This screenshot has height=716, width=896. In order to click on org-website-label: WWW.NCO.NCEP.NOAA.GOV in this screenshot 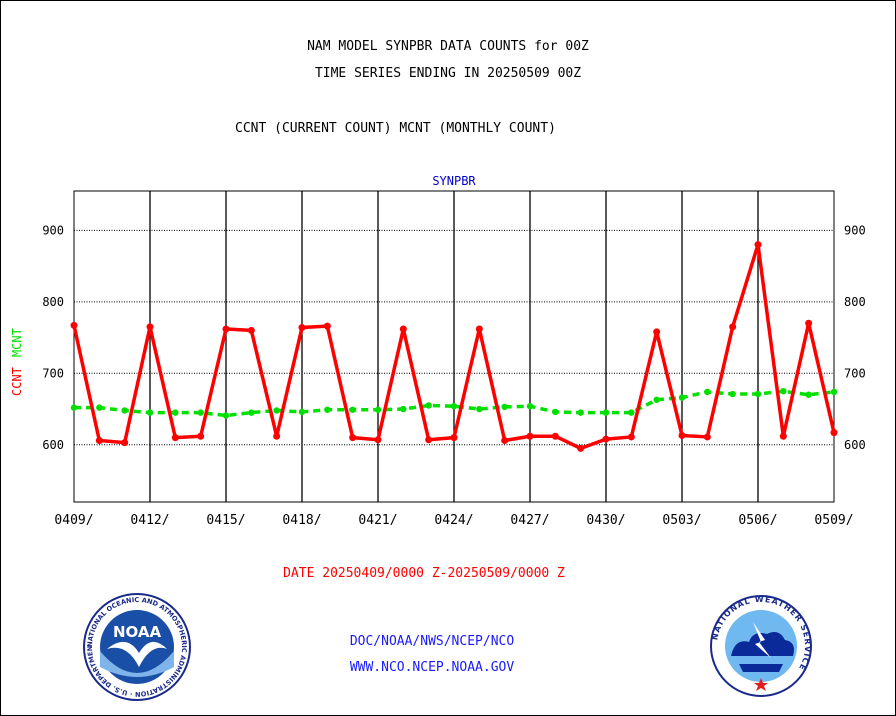, I will do `click(432, 667)`.